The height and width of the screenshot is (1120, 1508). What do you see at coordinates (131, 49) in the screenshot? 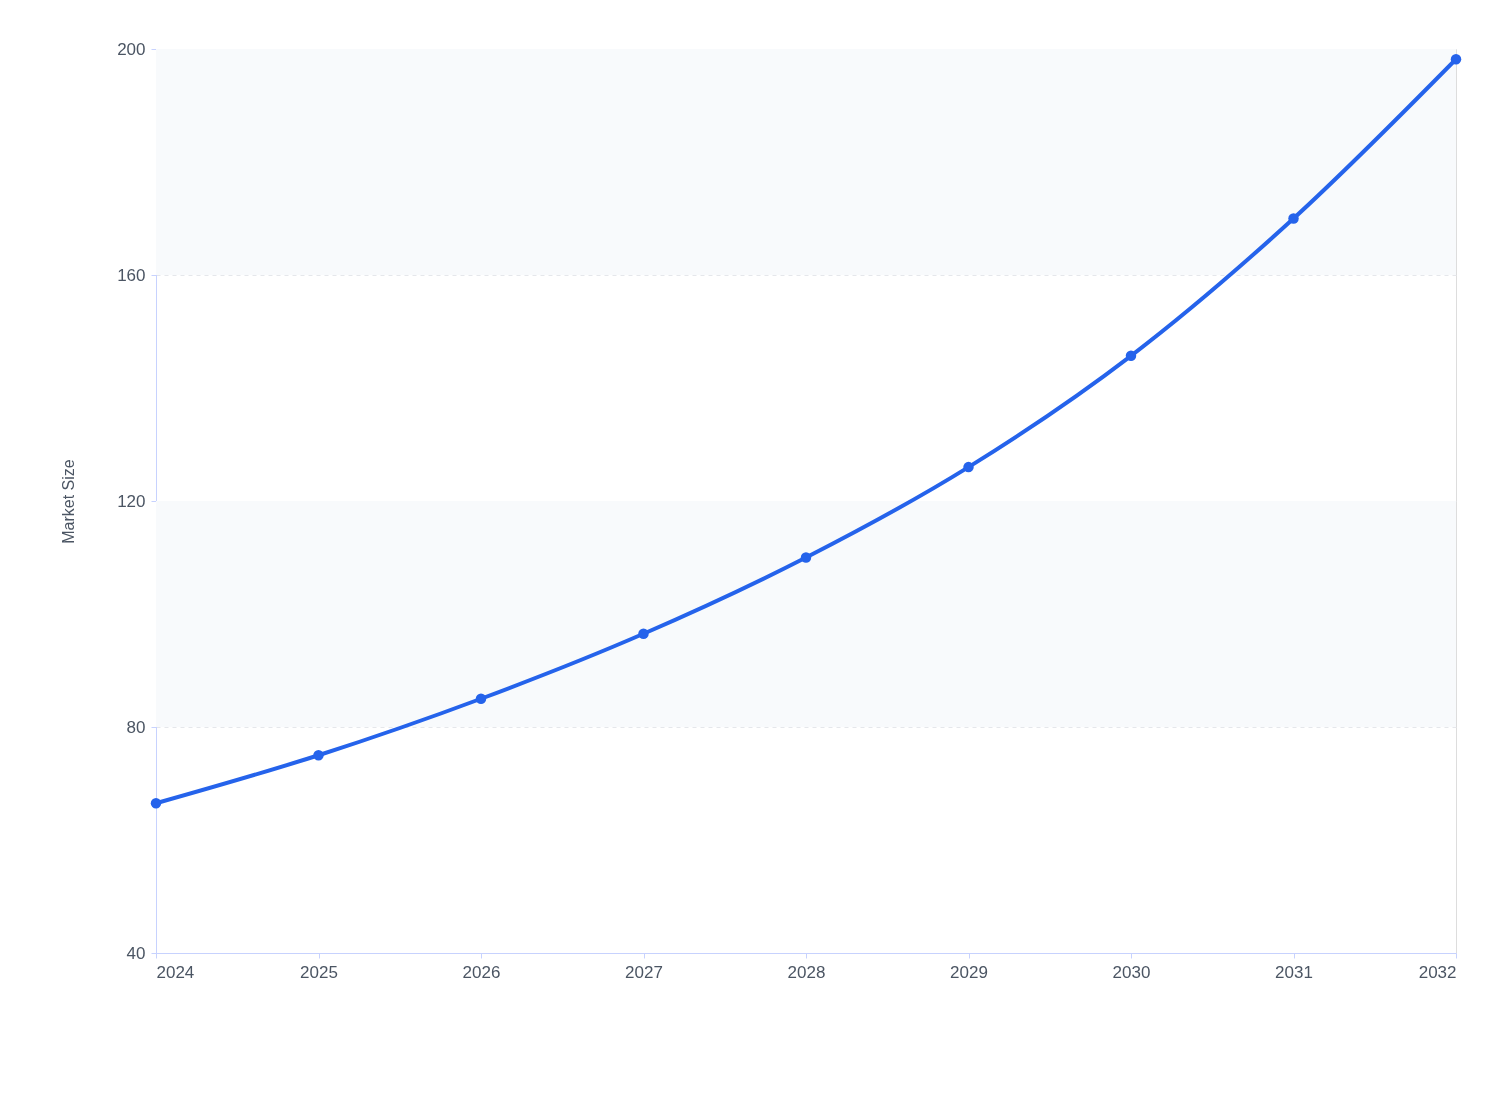
I see `y-tick-label: 200` at bounding box center [131, 49].